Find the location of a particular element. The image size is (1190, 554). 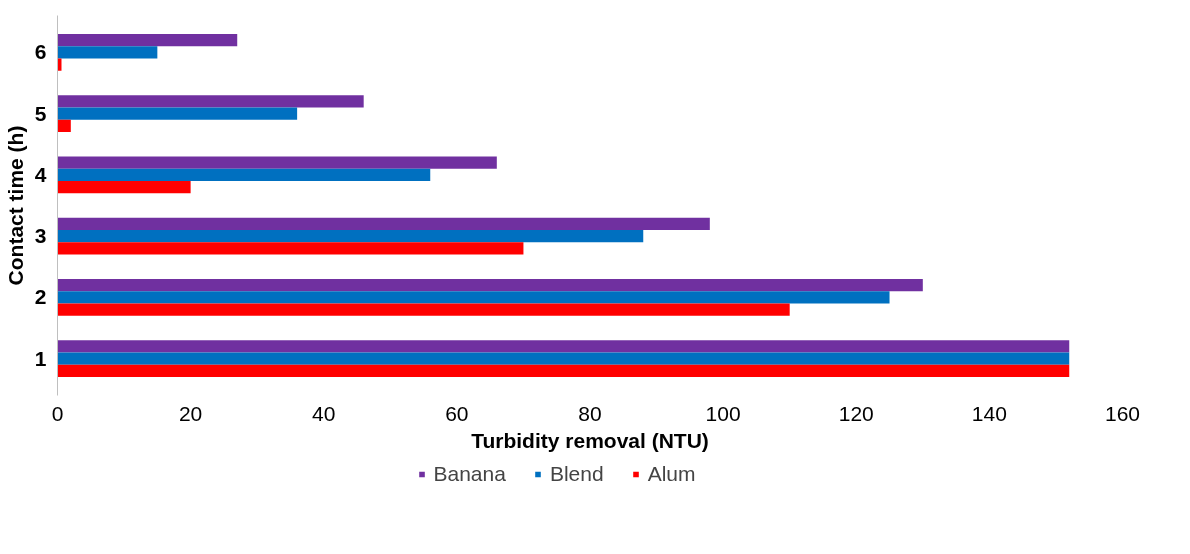

x-tick-label: 140 is located at coordinates (989, 413).